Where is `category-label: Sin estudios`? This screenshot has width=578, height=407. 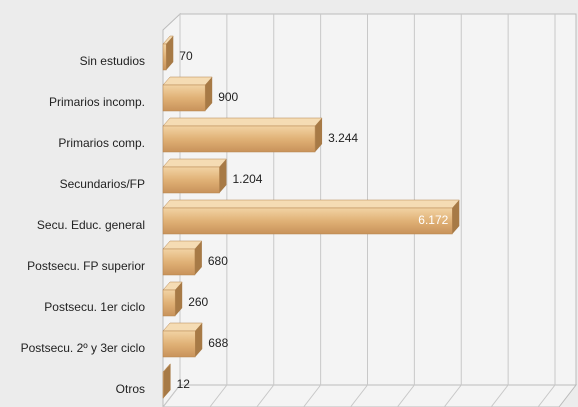
category-label: Sin estudios is located at coordinates (112, 61).